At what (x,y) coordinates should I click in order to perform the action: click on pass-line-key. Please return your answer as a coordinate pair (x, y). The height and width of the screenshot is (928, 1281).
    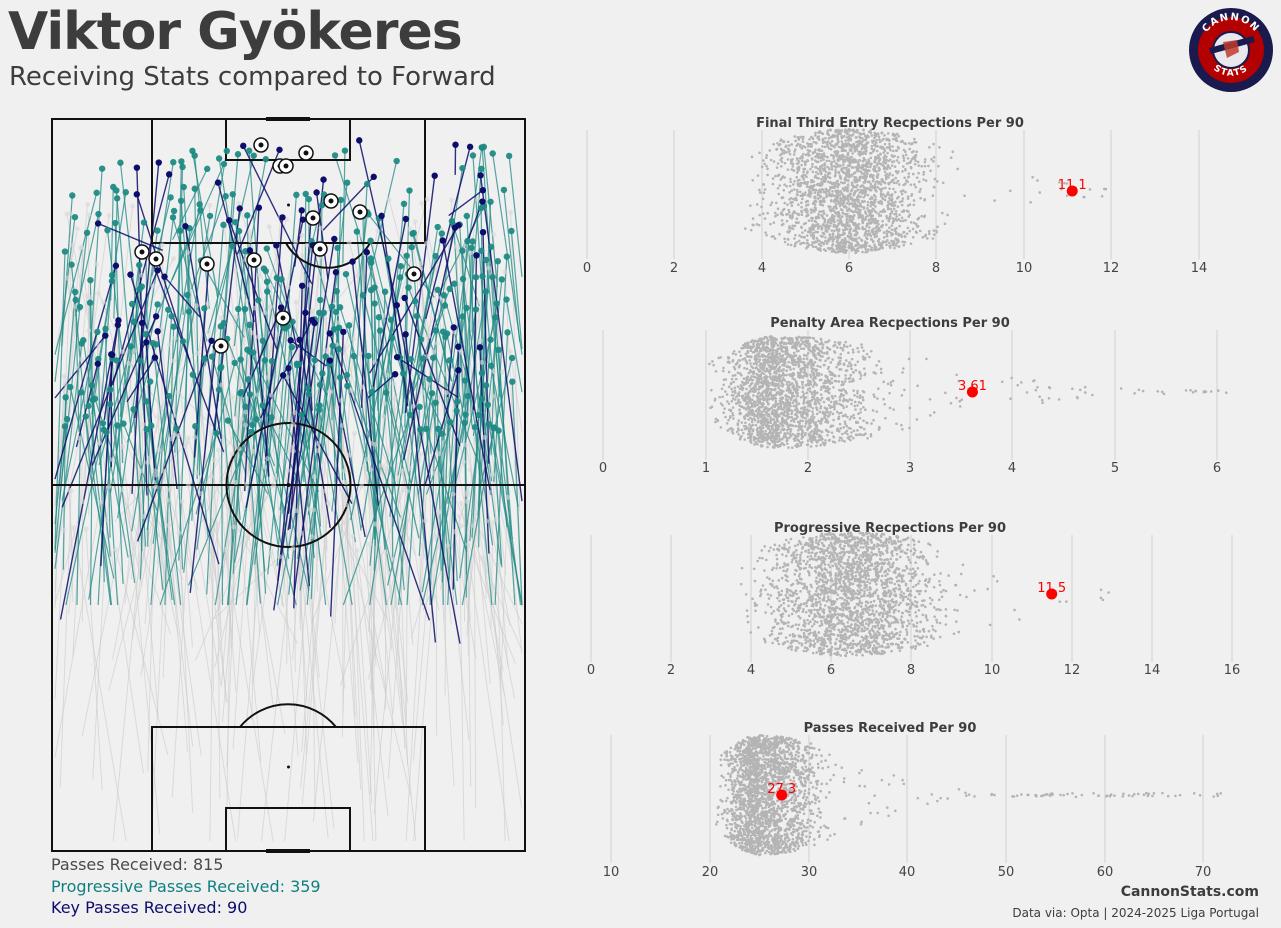
    Looking at the image, I should click on (428, 474).